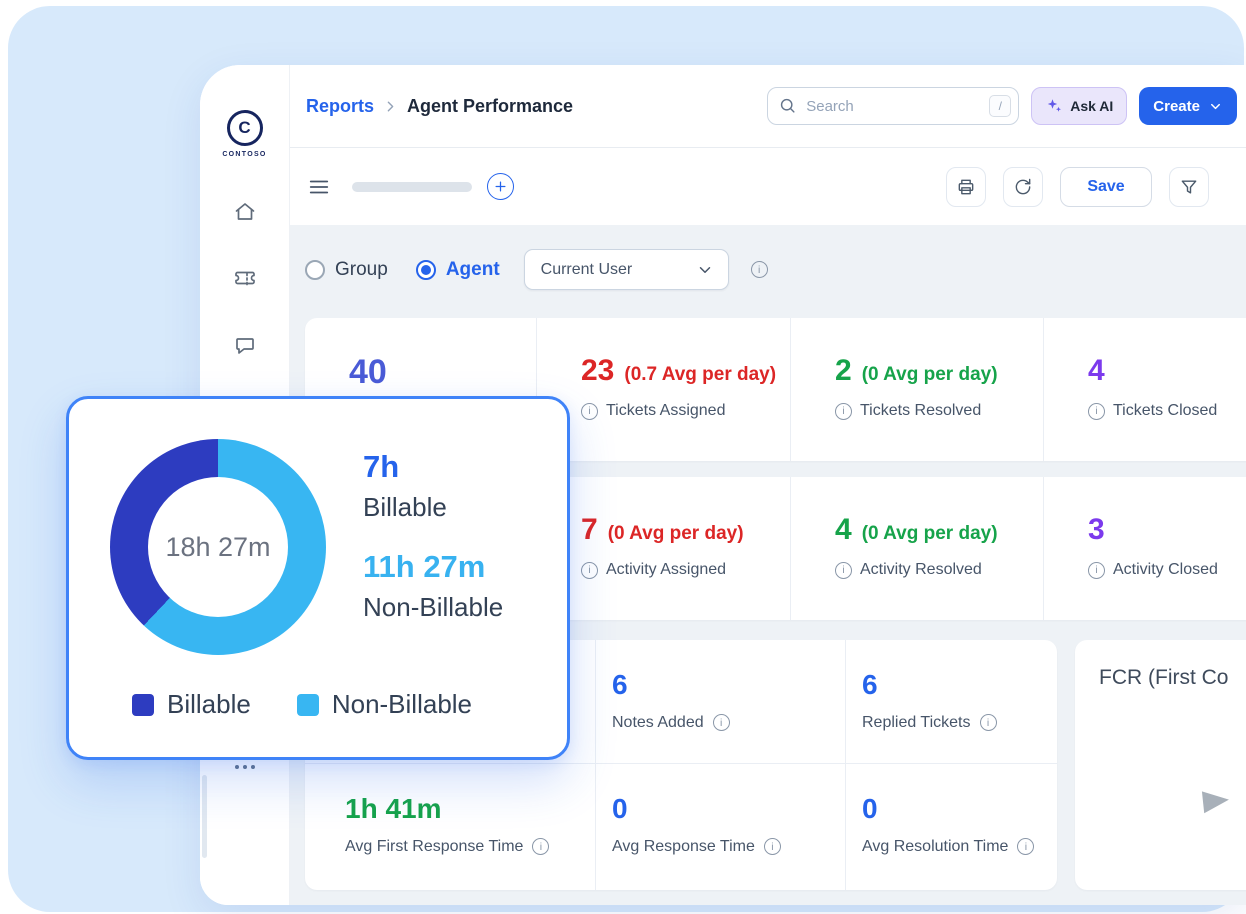 The width and height of the screenshot is (1246, 914). I want to click on search-box: /, so click(893, 106).